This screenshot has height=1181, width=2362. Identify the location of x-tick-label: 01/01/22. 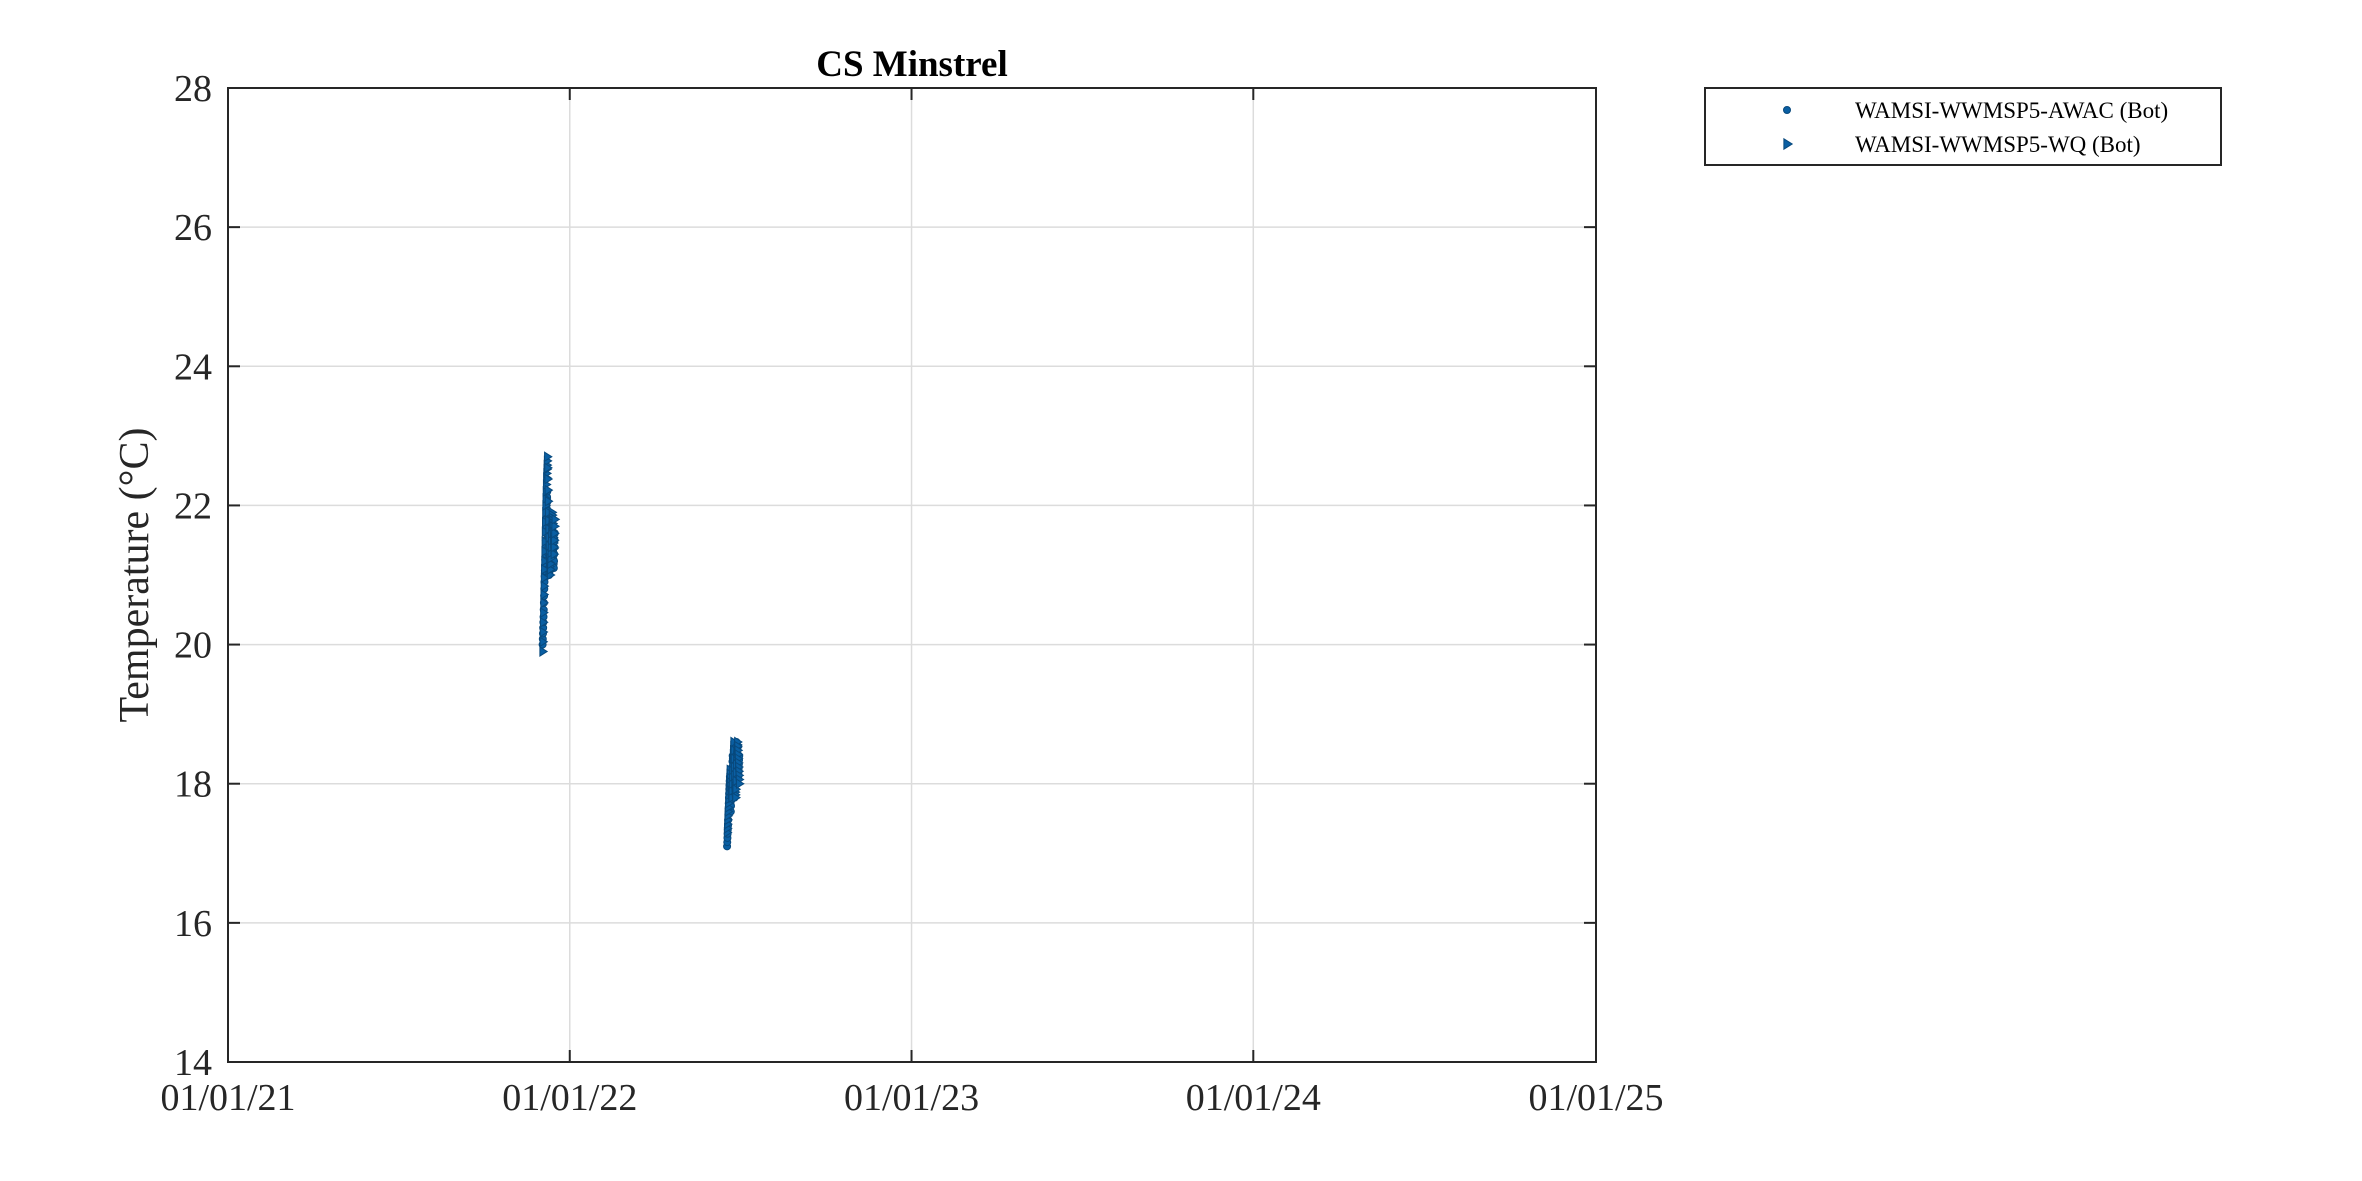
(569, 1098).